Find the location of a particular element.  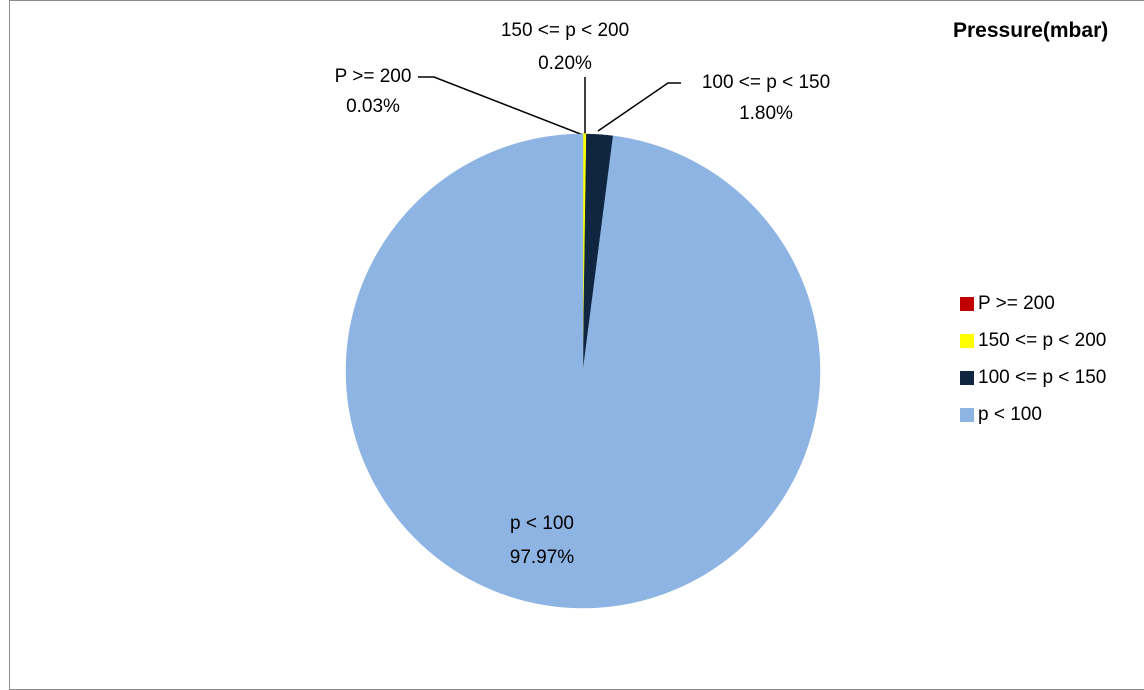

legend-label: p < 100 is located at coordinates (1010, 415).